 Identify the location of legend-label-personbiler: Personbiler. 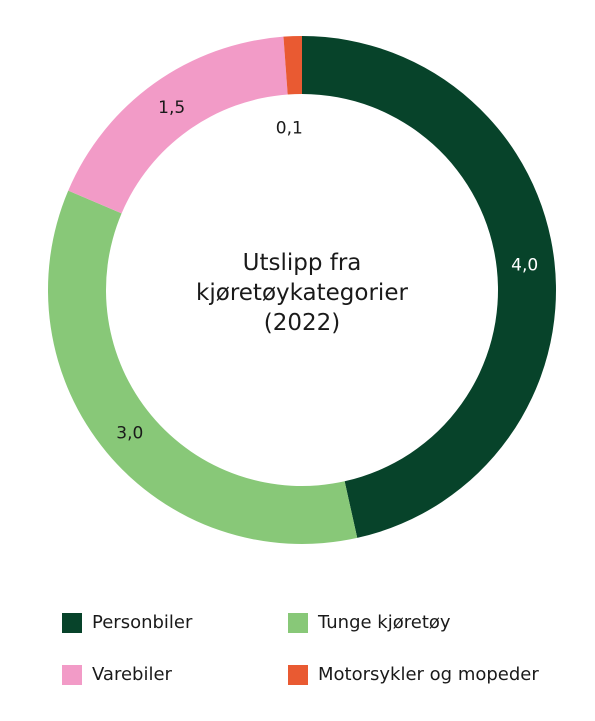
(142, 622).